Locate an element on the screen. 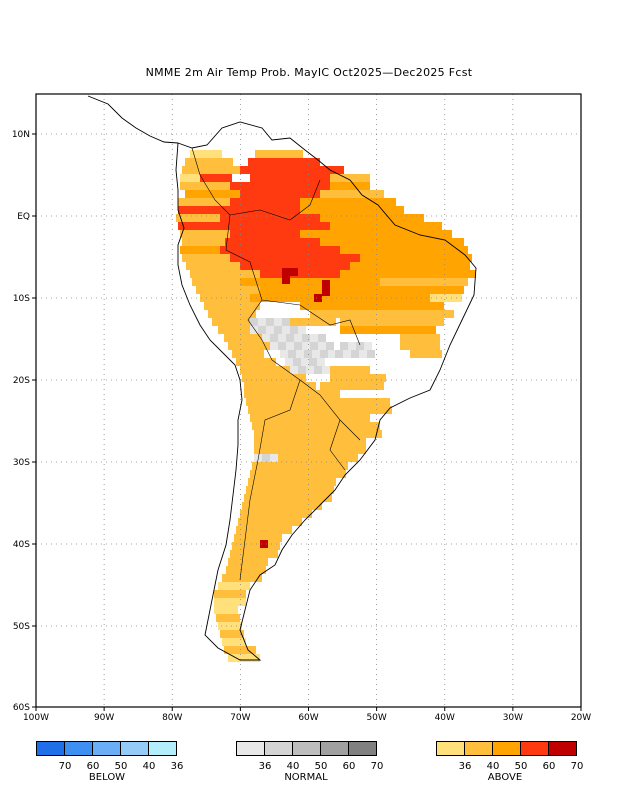 The height and width of the screenshot is (800, 618). lat-label: 20S is located at coordinates (21, 381).